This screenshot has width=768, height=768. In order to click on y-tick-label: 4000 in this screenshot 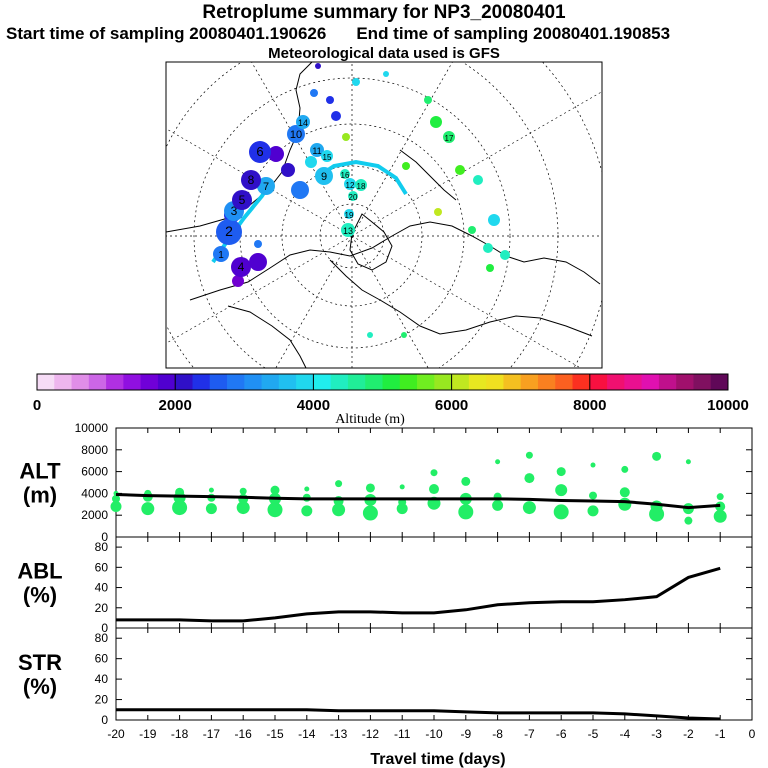, I will do `click(94, 493)`.